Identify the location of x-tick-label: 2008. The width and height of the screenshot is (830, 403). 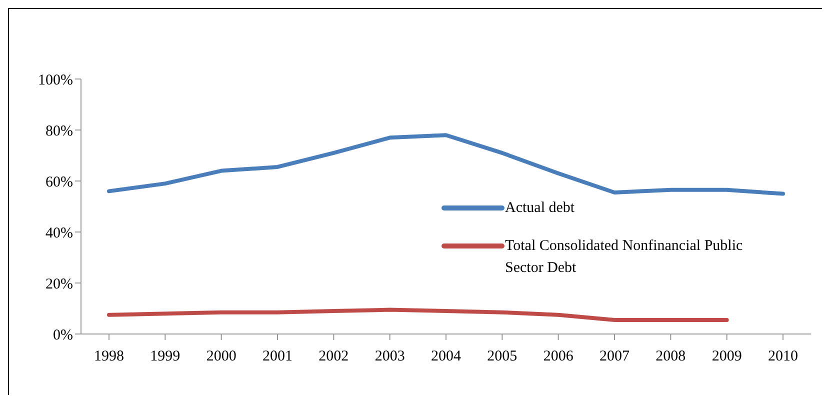
(671, 356).